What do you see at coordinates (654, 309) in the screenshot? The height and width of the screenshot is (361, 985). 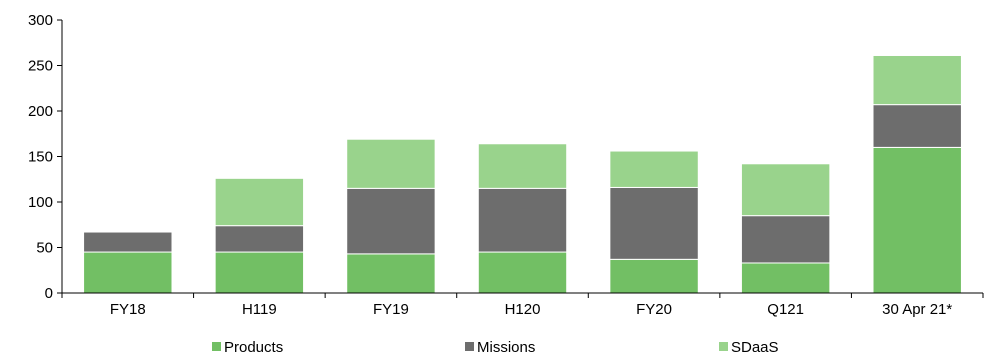 I see `x-tick-label: FY20` at bounding box center [654, 309].